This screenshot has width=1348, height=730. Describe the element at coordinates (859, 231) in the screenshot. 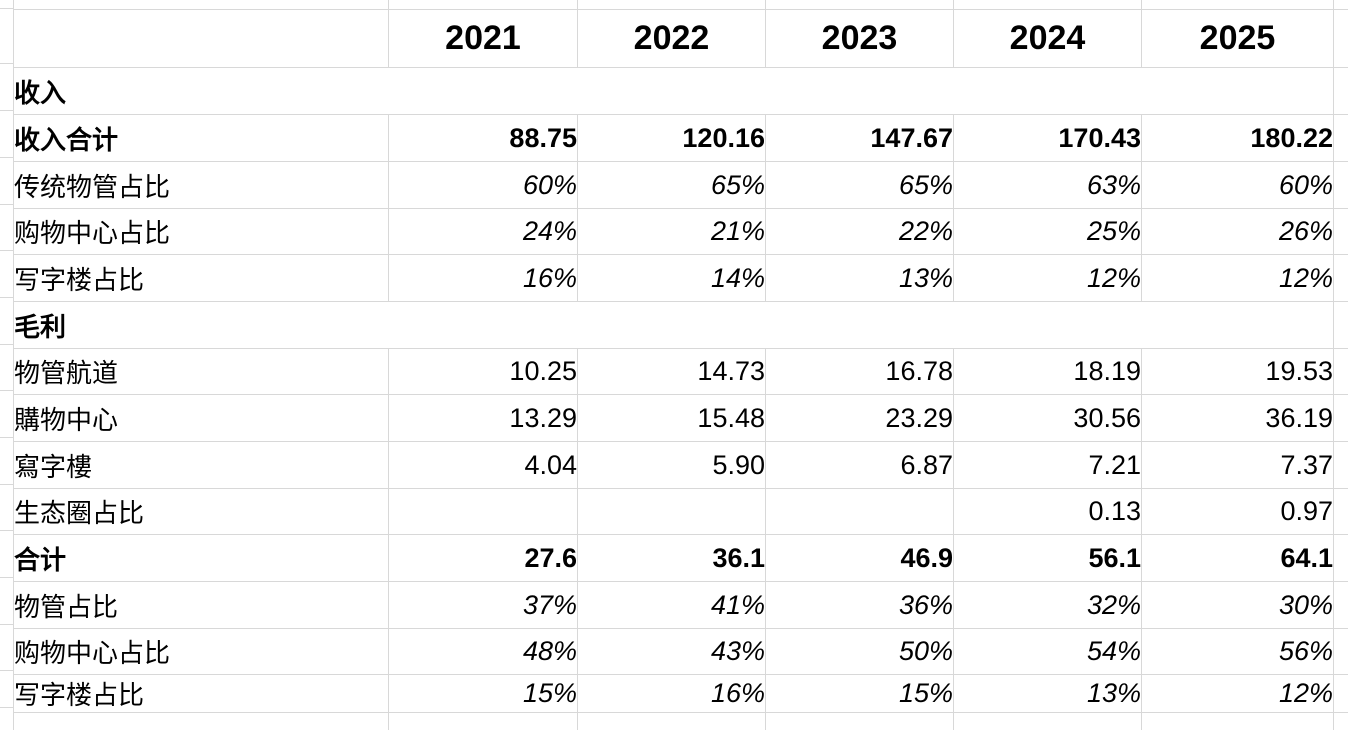

I see `value-cell: 22%` at that location.